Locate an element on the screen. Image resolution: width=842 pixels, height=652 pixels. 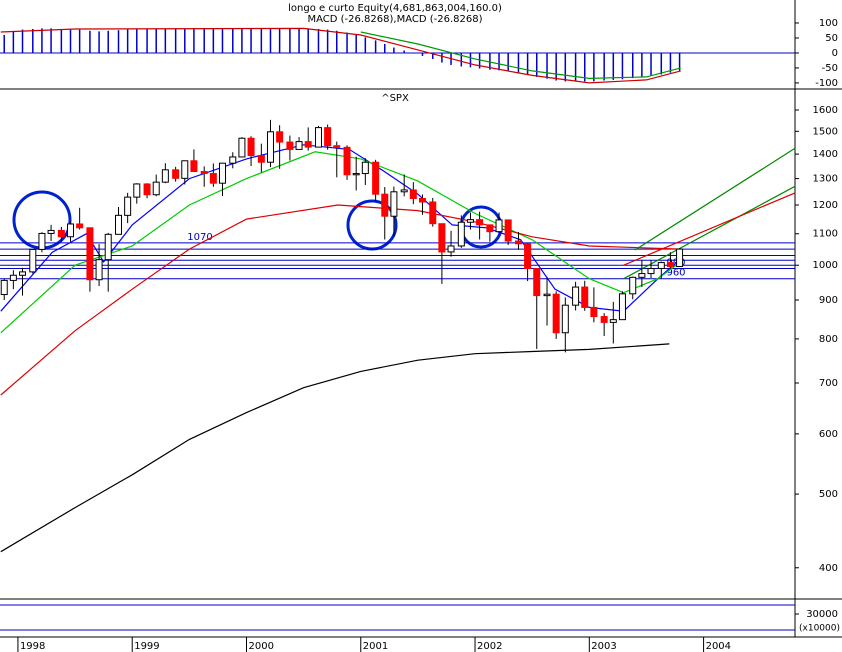
y-tick-label: 0 is located at coordinates (835, 53).